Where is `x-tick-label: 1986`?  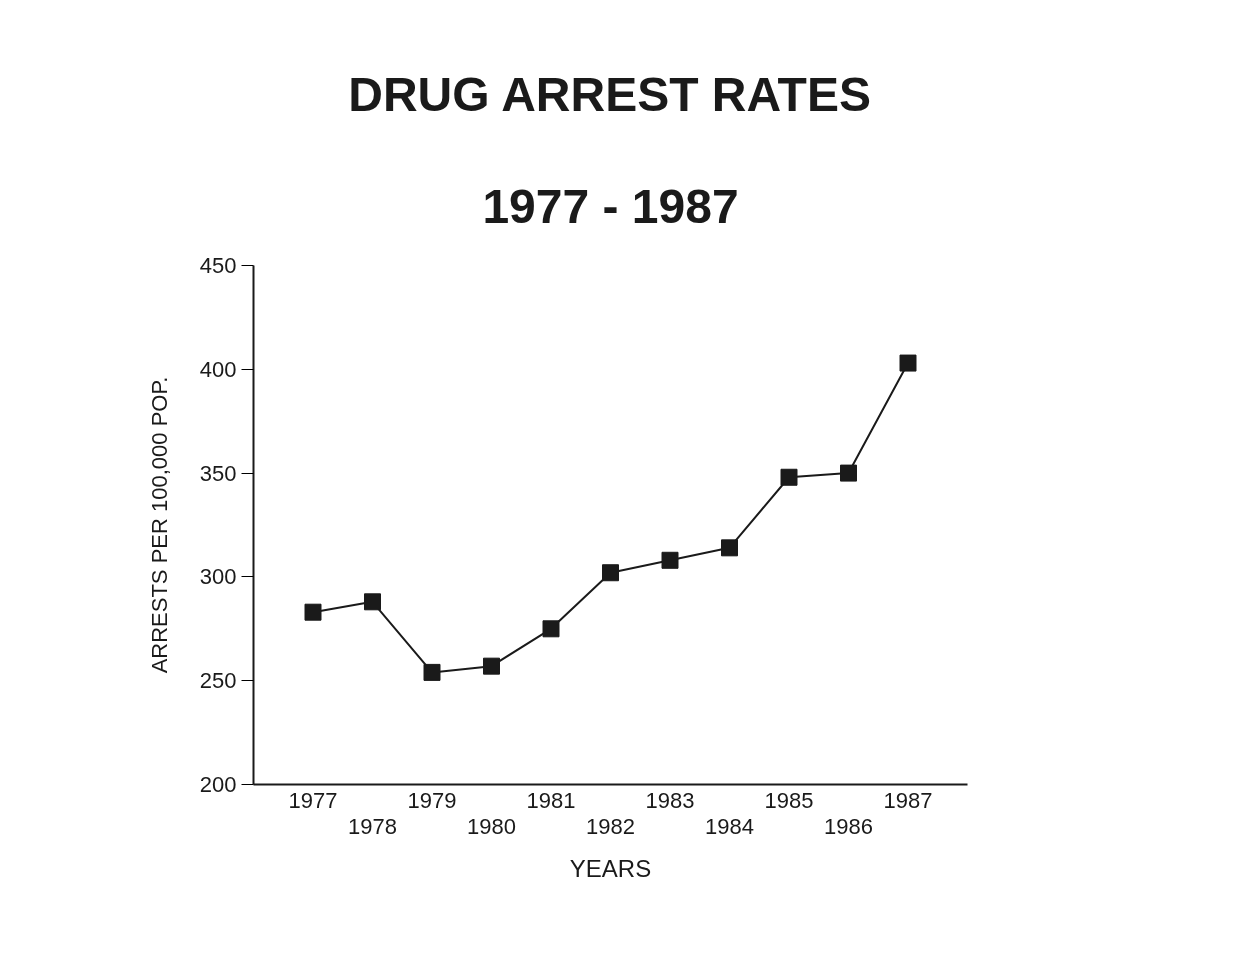
x-tick-label: 1986 is located at coordinates (848, 826).